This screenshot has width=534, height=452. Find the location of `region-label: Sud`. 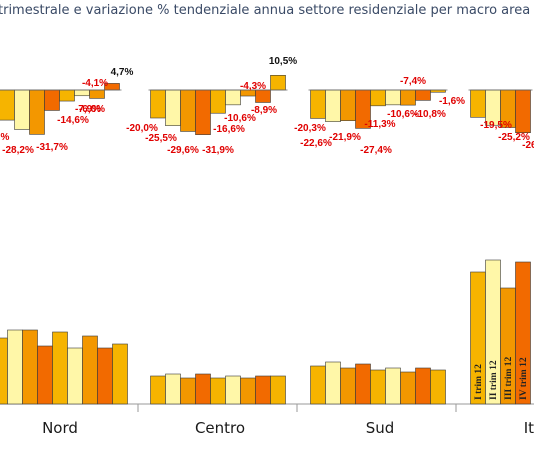

region-label: Sud is located at coordinates (380, 428).